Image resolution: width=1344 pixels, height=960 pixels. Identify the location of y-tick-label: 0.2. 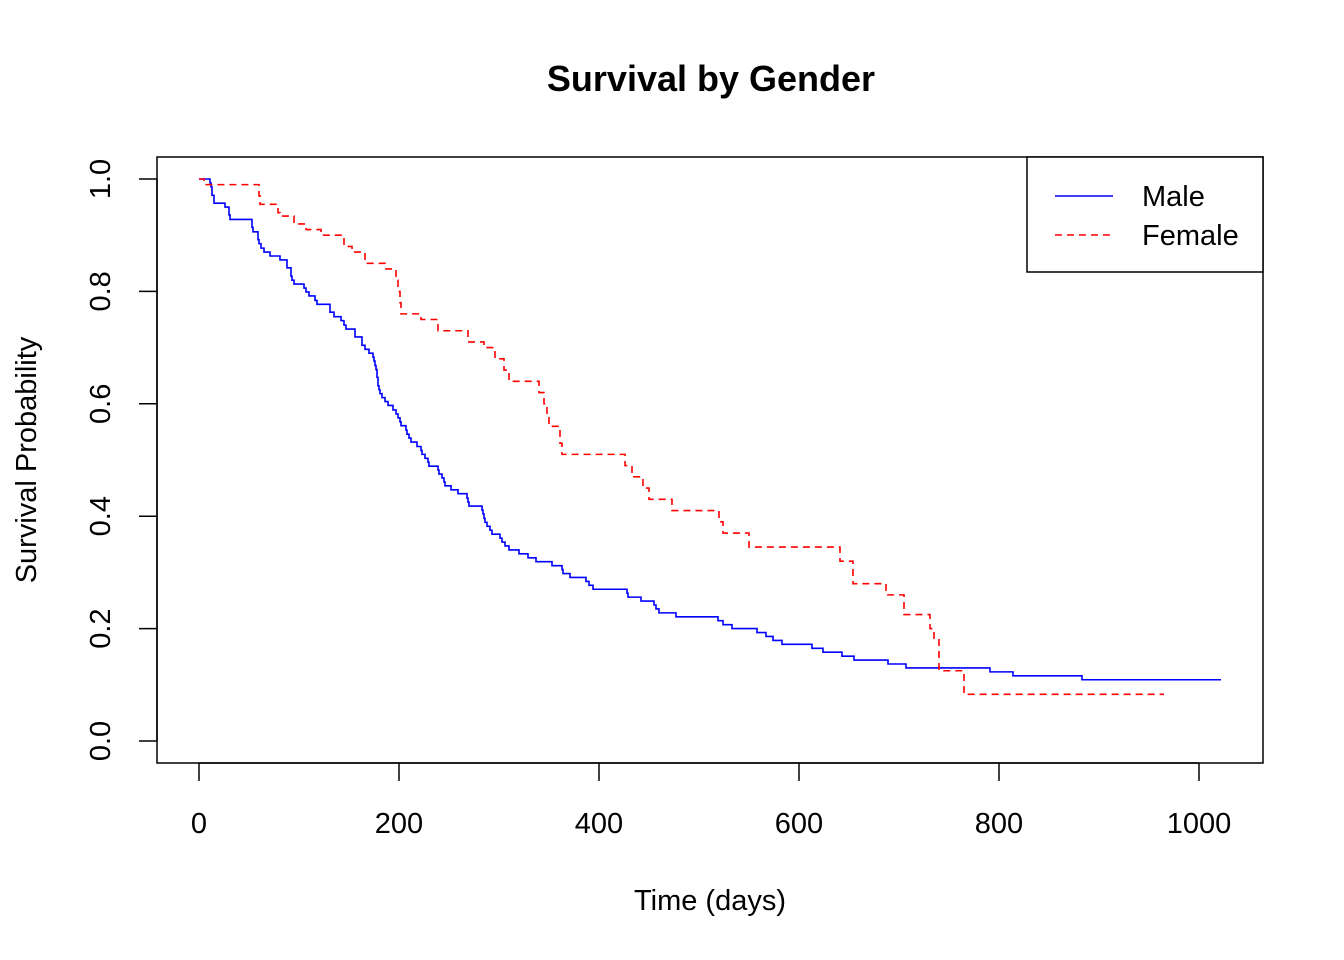
(101, 628).